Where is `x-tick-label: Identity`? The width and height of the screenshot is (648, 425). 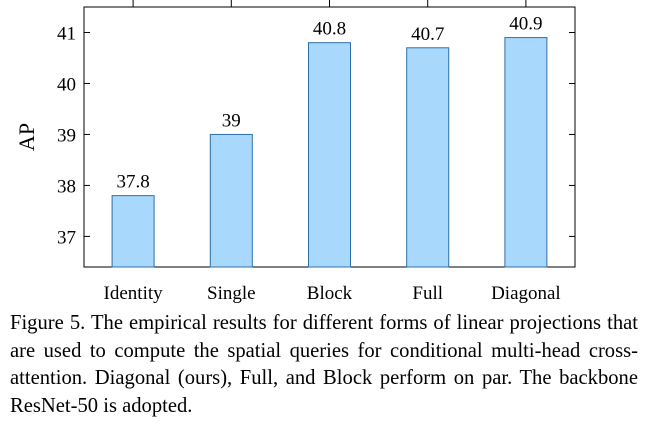 x-tick-label: Identity is located at coordinates (134, 293).